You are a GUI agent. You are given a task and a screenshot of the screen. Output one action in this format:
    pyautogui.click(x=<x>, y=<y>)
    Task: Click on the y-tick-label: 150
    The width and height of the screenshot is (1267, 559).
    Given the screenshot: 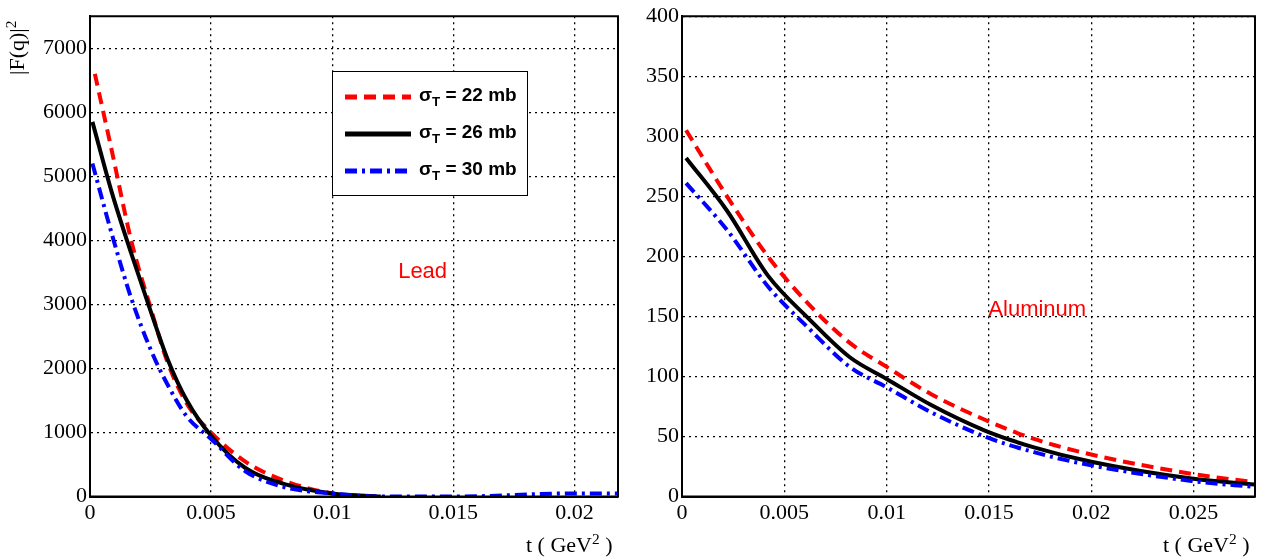 What is the action you would take?
    pyautogui.click(x=662, y=315)
    